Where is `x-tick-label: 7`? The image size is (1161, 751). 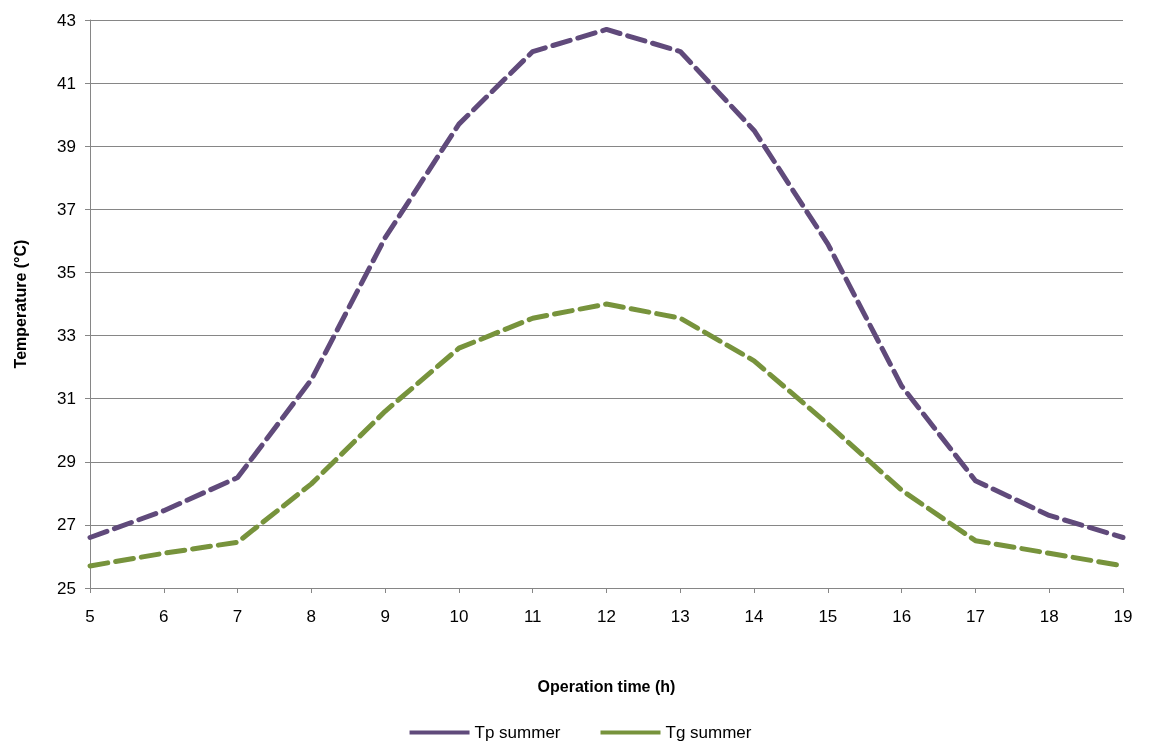 x-tick-label: 7 is located at coordinates (237, 616).